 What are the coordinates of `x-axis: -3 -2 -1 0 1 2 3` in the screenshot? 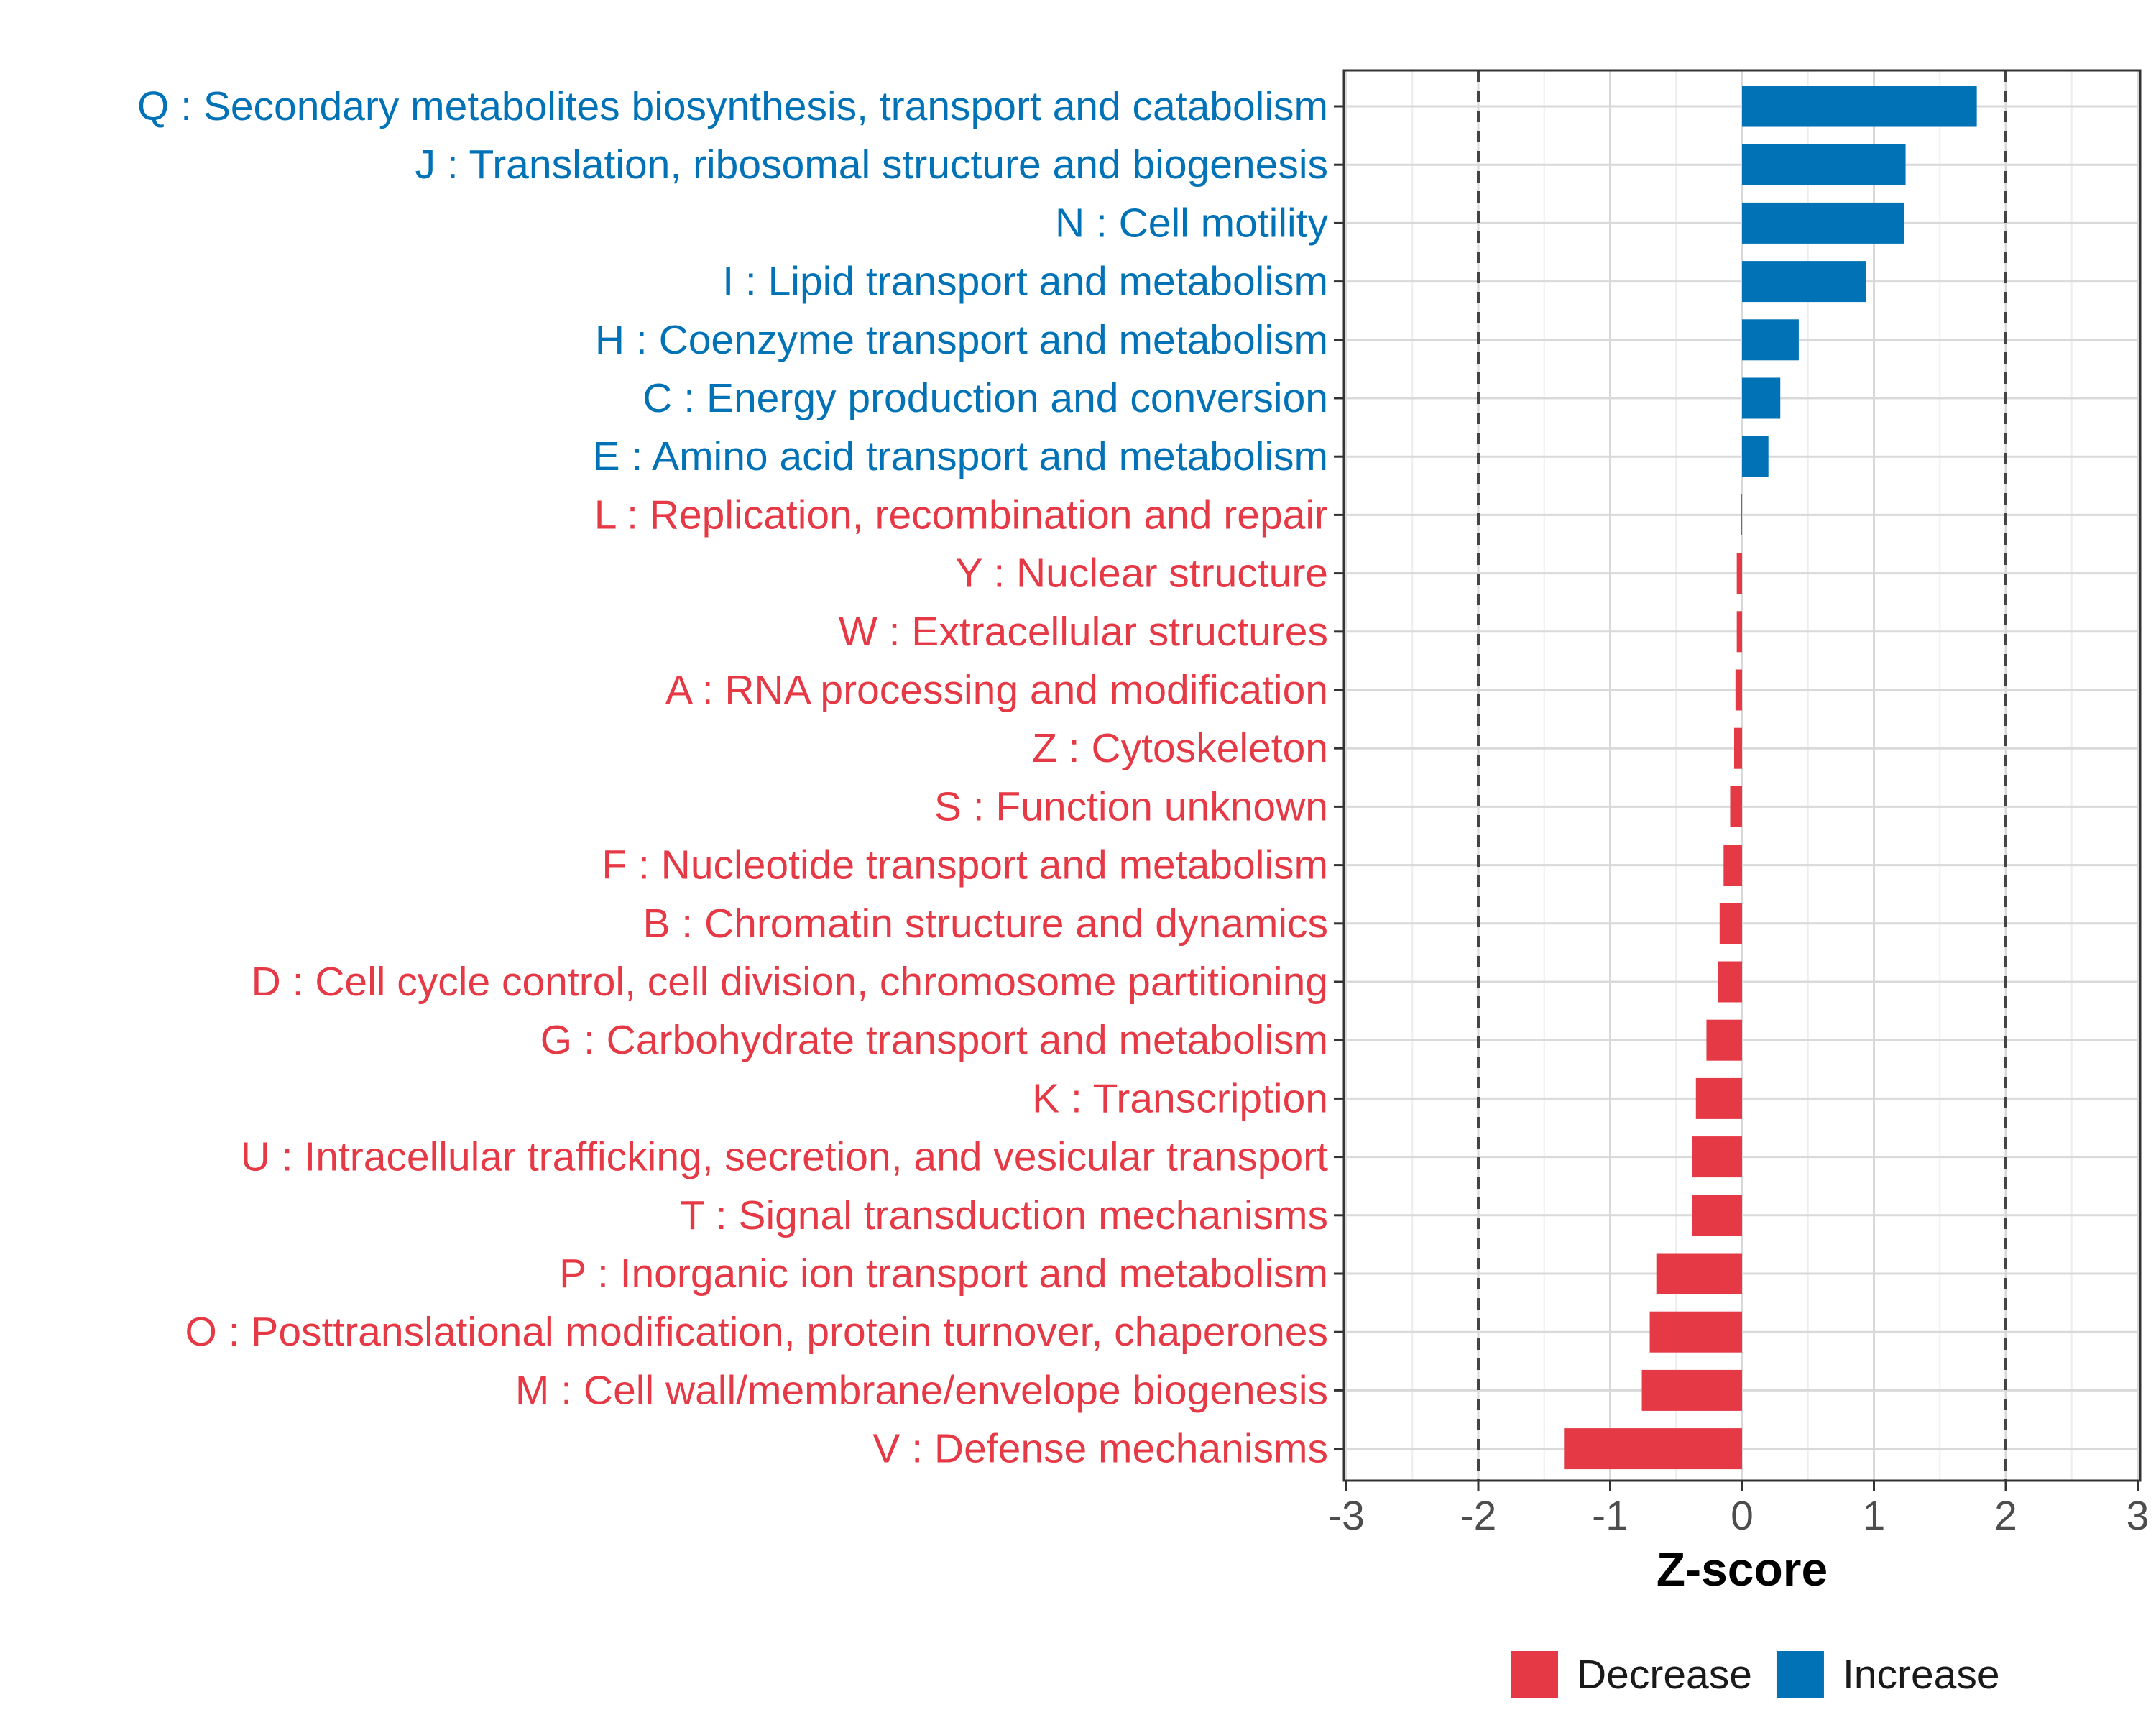 It's located at (1738, 1510).